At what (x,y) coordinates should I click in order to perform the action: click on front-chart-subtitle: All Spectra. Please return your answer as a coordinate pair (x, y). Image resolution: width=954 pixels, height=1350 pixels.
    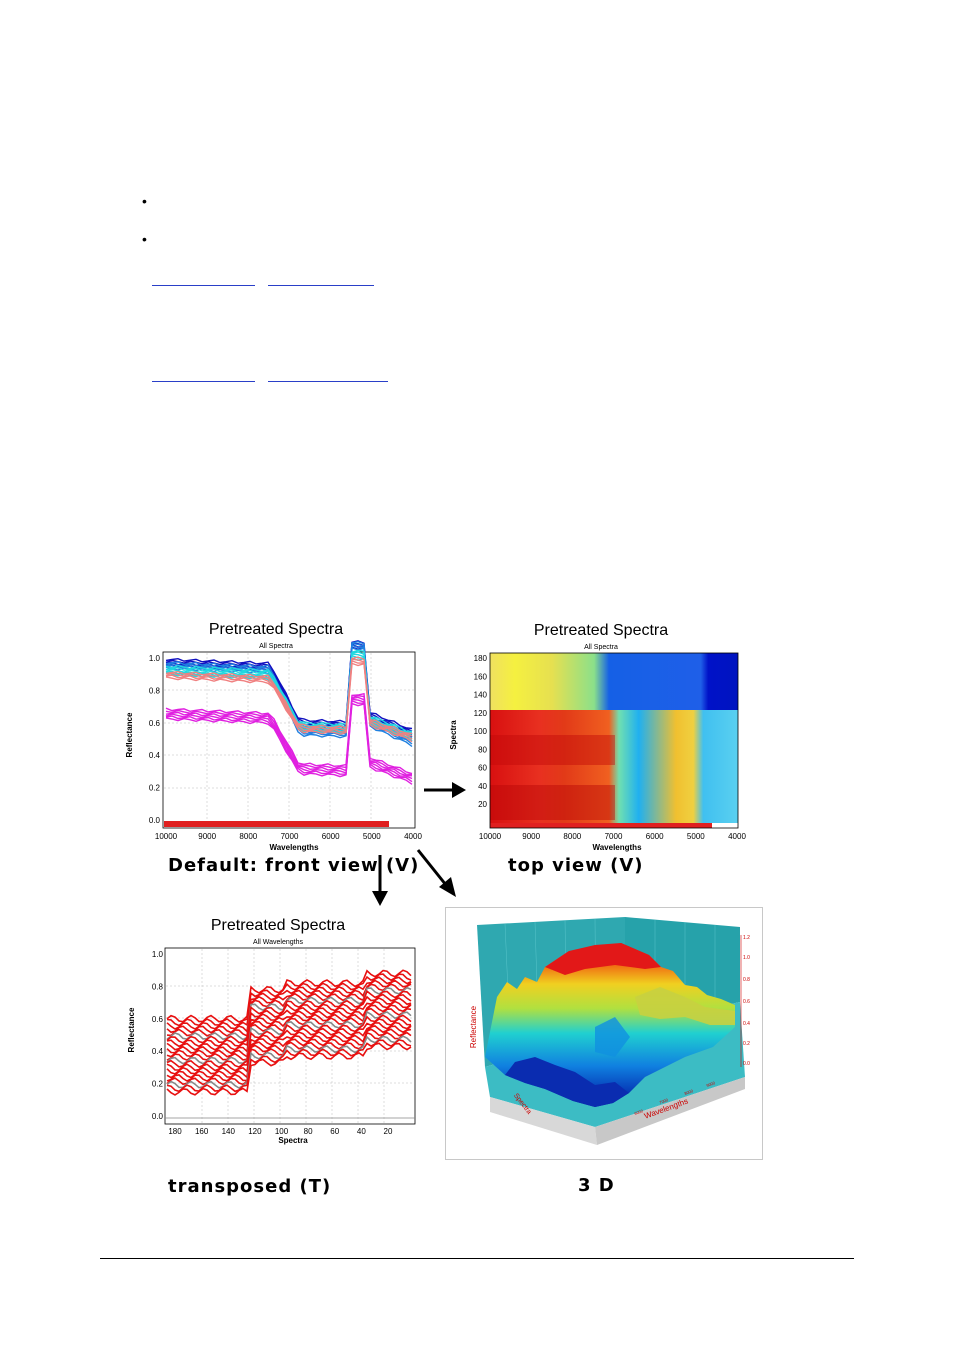
    Looking at the image, I should click on (276, 646).